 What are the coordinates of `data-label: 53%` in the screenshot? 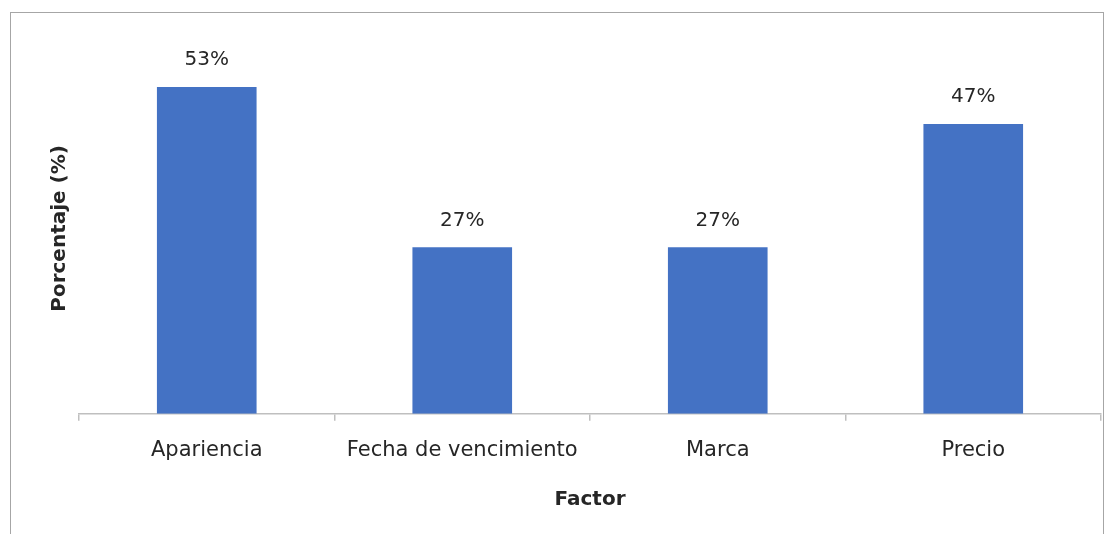 It's located at (206, 58).